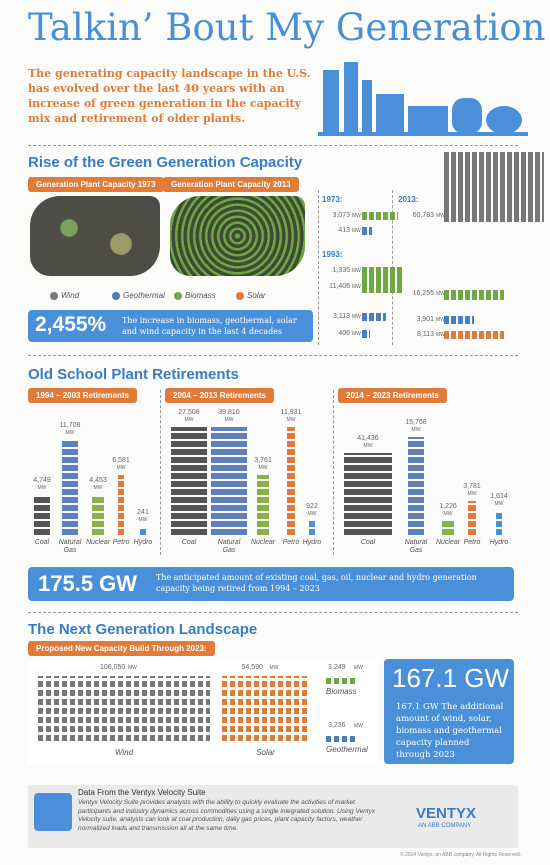 This screenshot has width=550, height=865. I want to click on stat-number: 1,335, so click(341, 270).